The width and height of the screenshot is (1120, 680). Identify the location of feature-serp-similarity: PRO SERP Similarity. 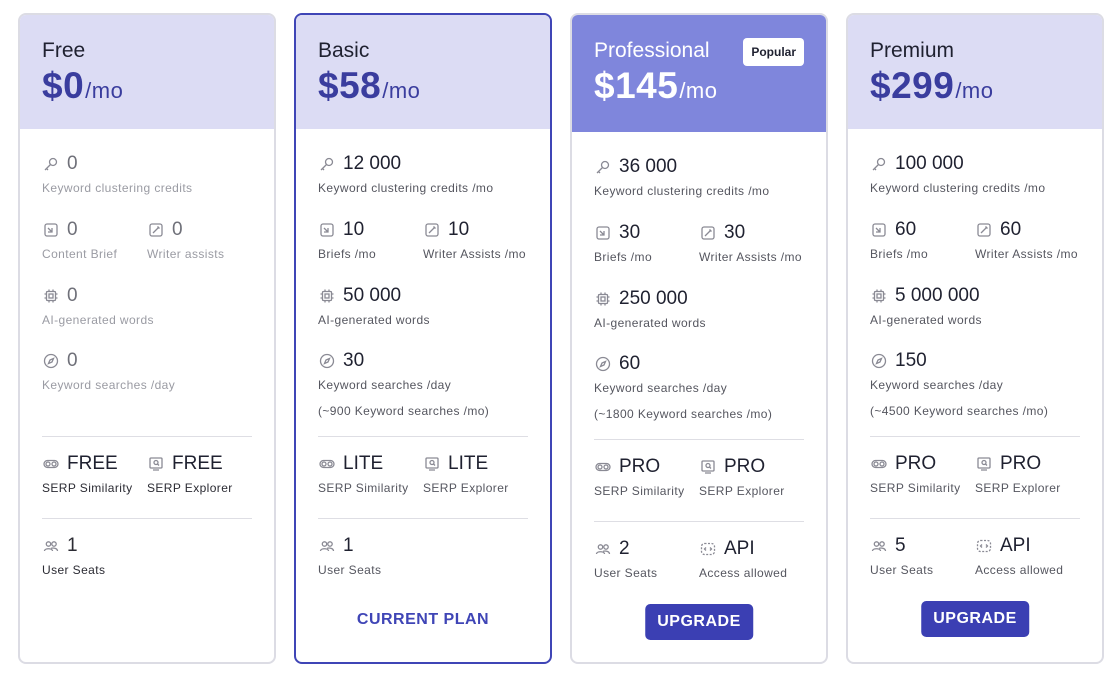
(915, 473).